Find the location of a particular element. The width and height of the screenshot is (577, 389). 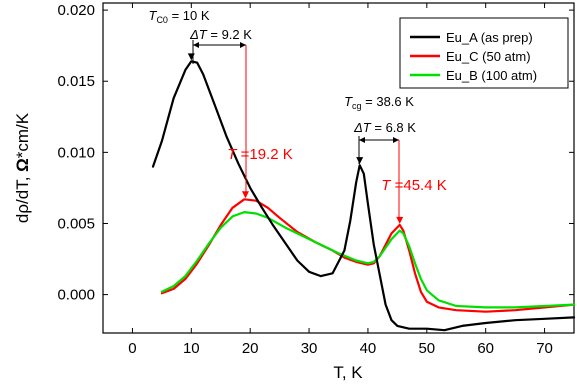

x-tick-label: 30 is located at coordinates (309, 348).